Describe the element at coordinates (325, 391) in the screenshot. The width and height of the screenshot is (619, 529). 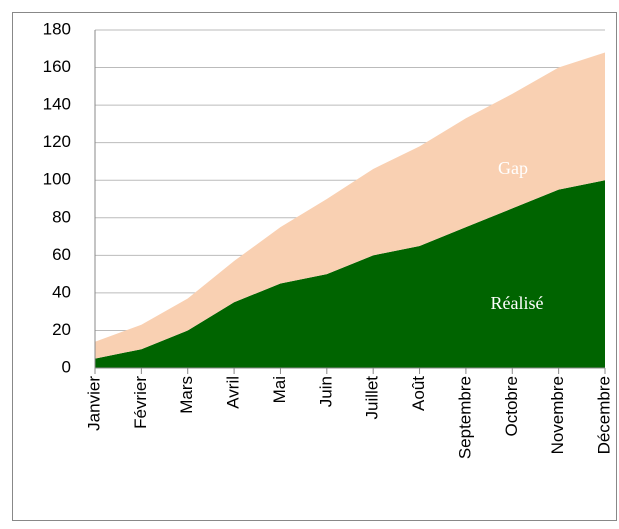
I see `x-tick-label: Juin` at that location.